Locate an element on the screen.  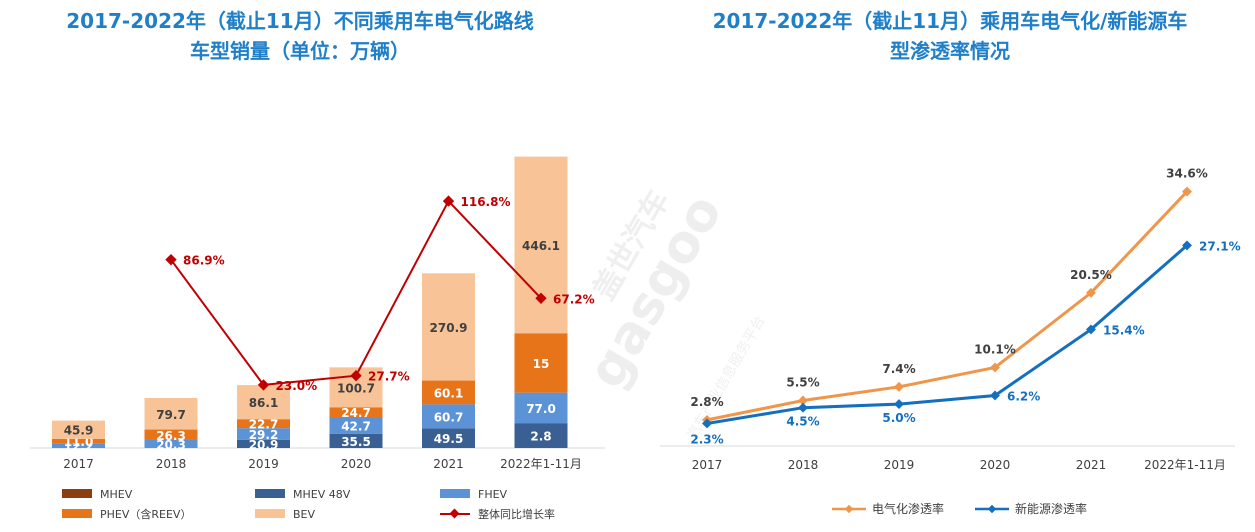
watermark-text: 汽车产业信息服务平台 is located at coordinates (726, 378).